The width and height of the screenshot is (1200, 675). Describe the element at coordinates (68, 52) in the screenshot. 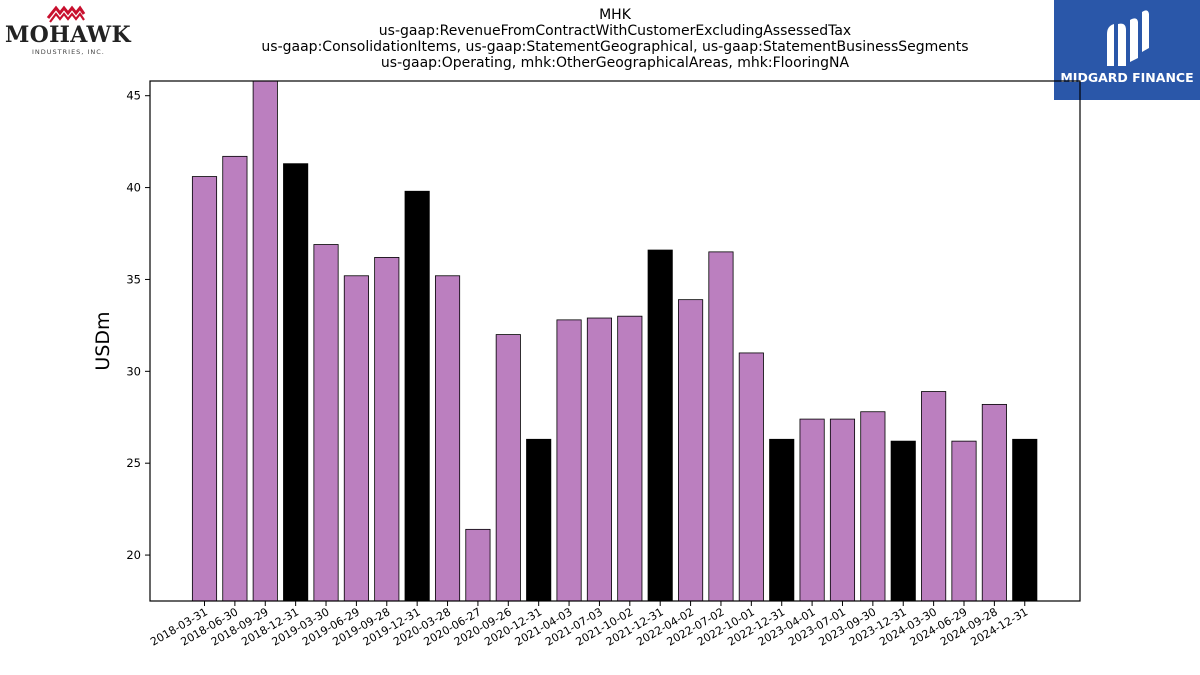

I see `mohawk-subtitle: INDUSTRIES, INC.` at that location.